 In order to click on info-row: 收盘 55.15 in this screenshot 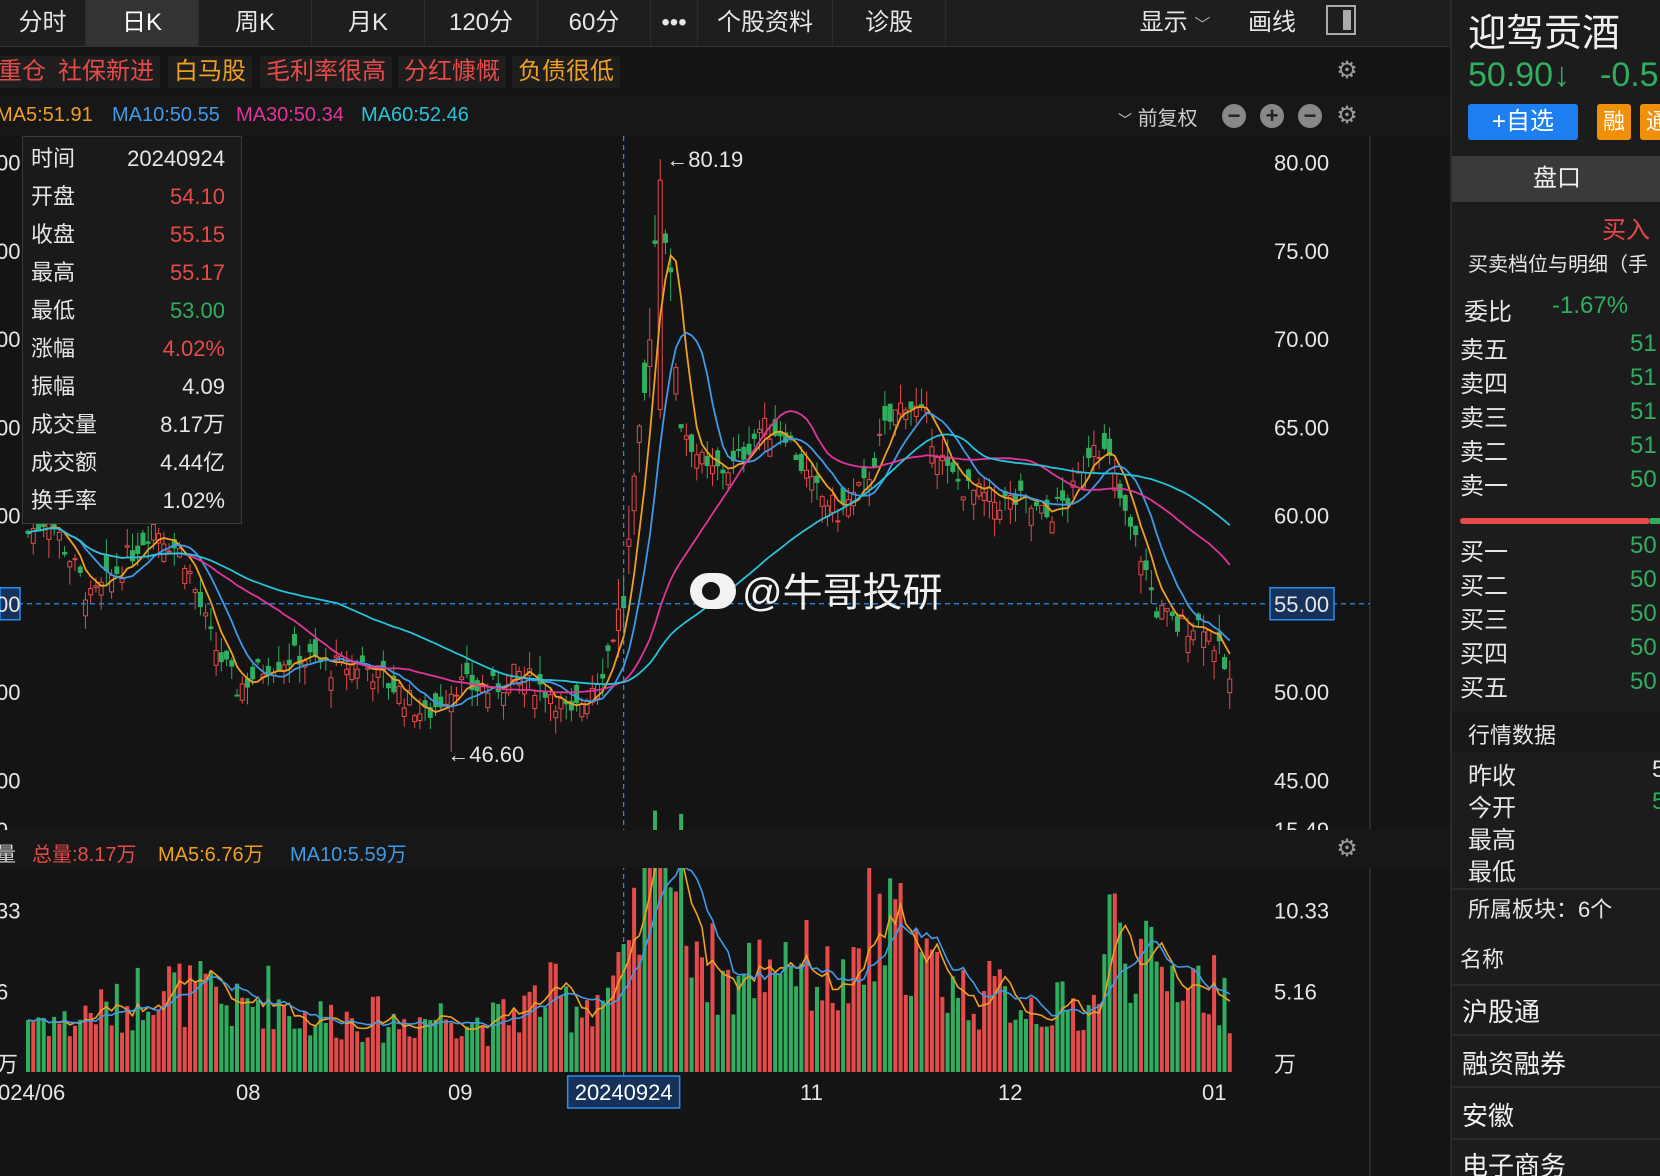, I will do `click(128, 234)`.